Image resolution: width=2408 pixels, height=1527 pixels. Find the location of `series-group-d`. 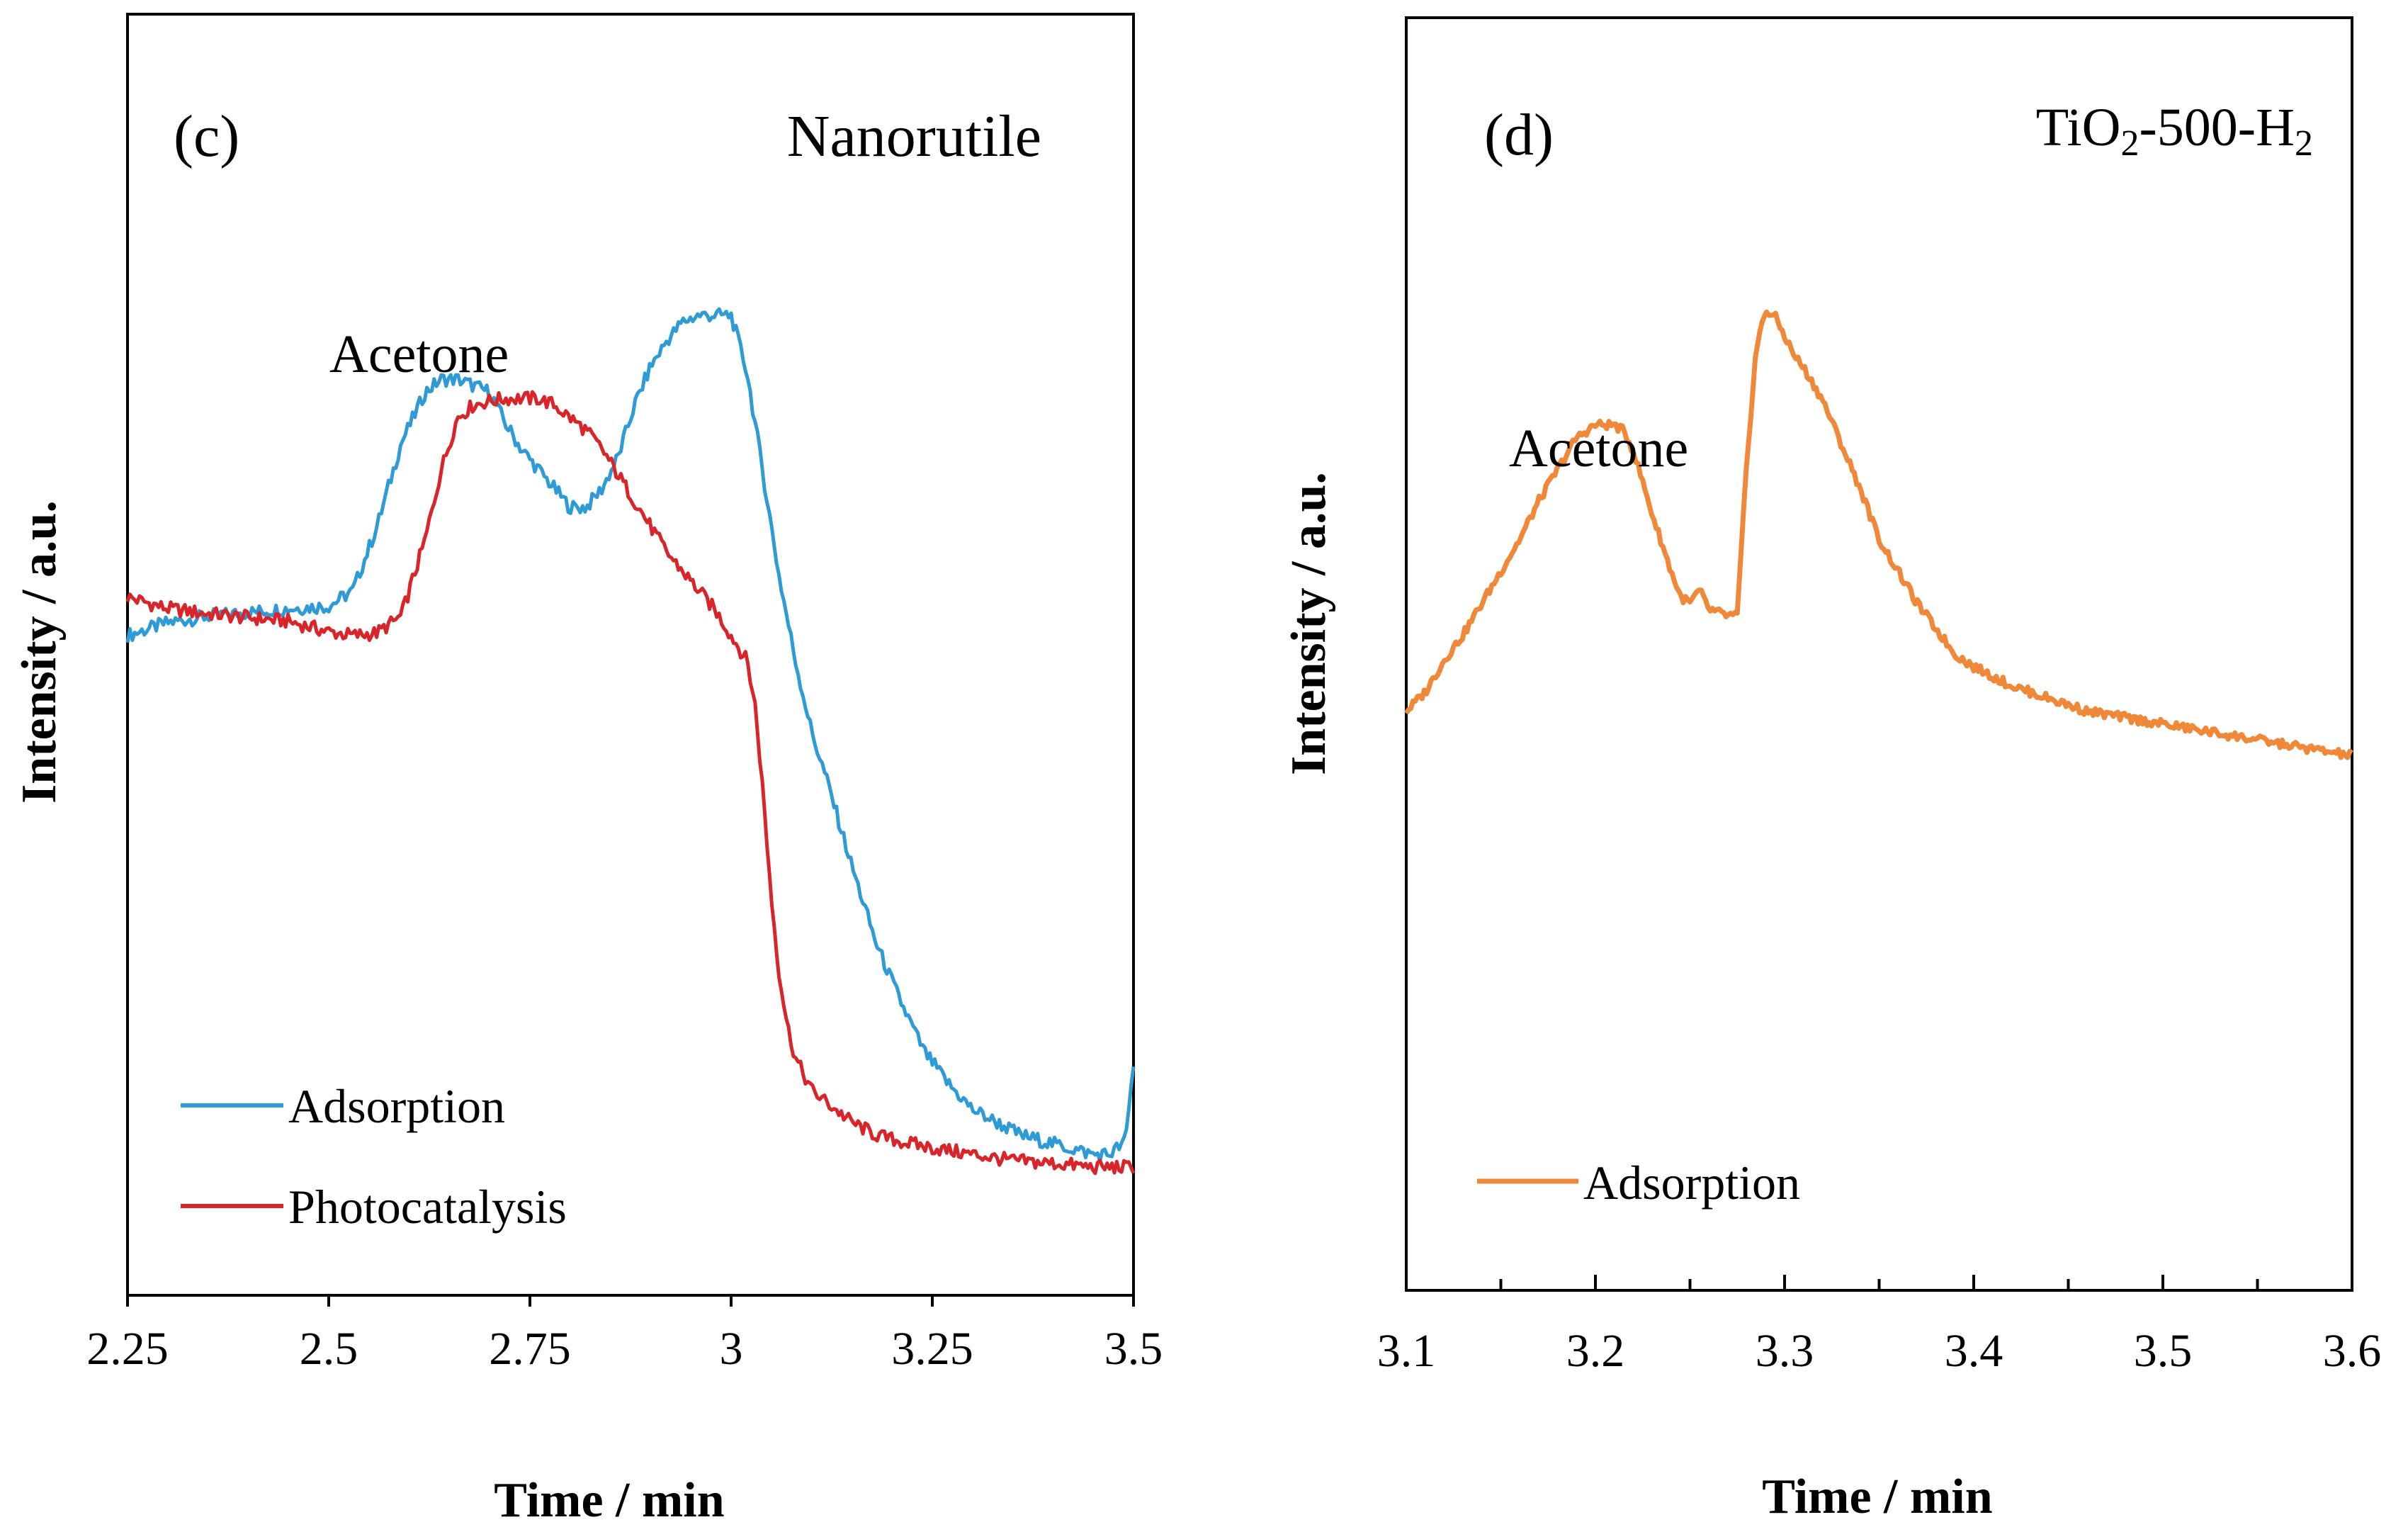

series-group-d is located at coordinates (1879, 535).